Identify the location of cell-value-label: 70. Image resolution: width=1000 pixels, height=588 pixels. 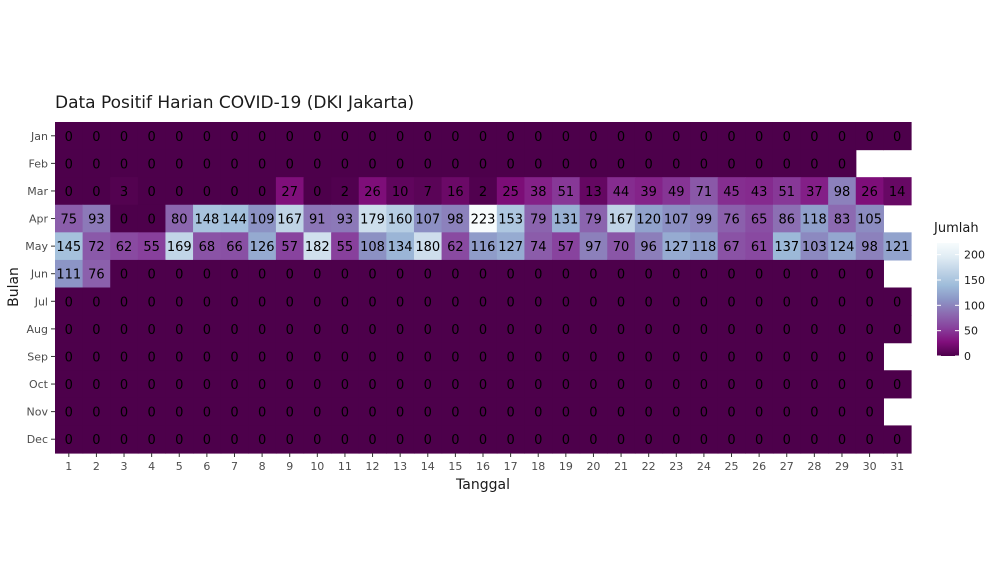
(621, 247).